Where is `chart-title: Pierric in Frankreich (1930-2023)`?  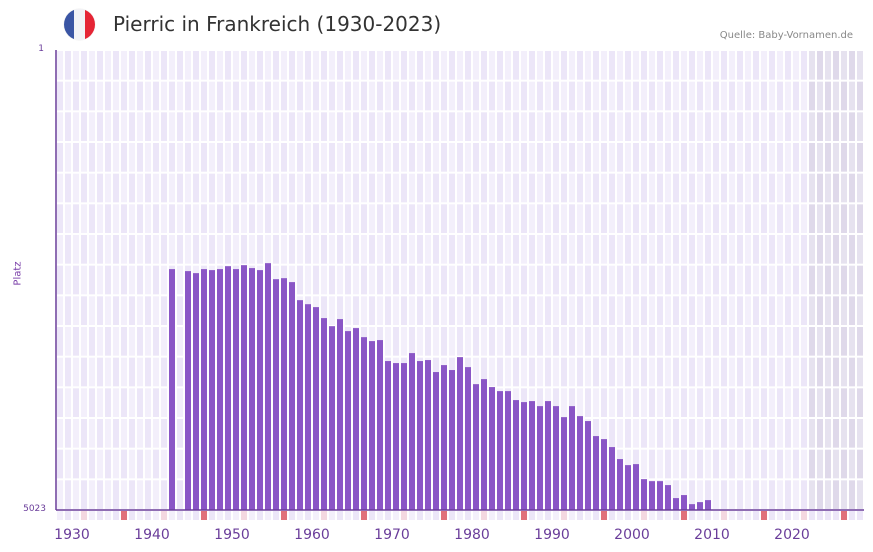
chart-title: Pierric in Frankreich (1930-2023) is located at coordinates (277, 24).